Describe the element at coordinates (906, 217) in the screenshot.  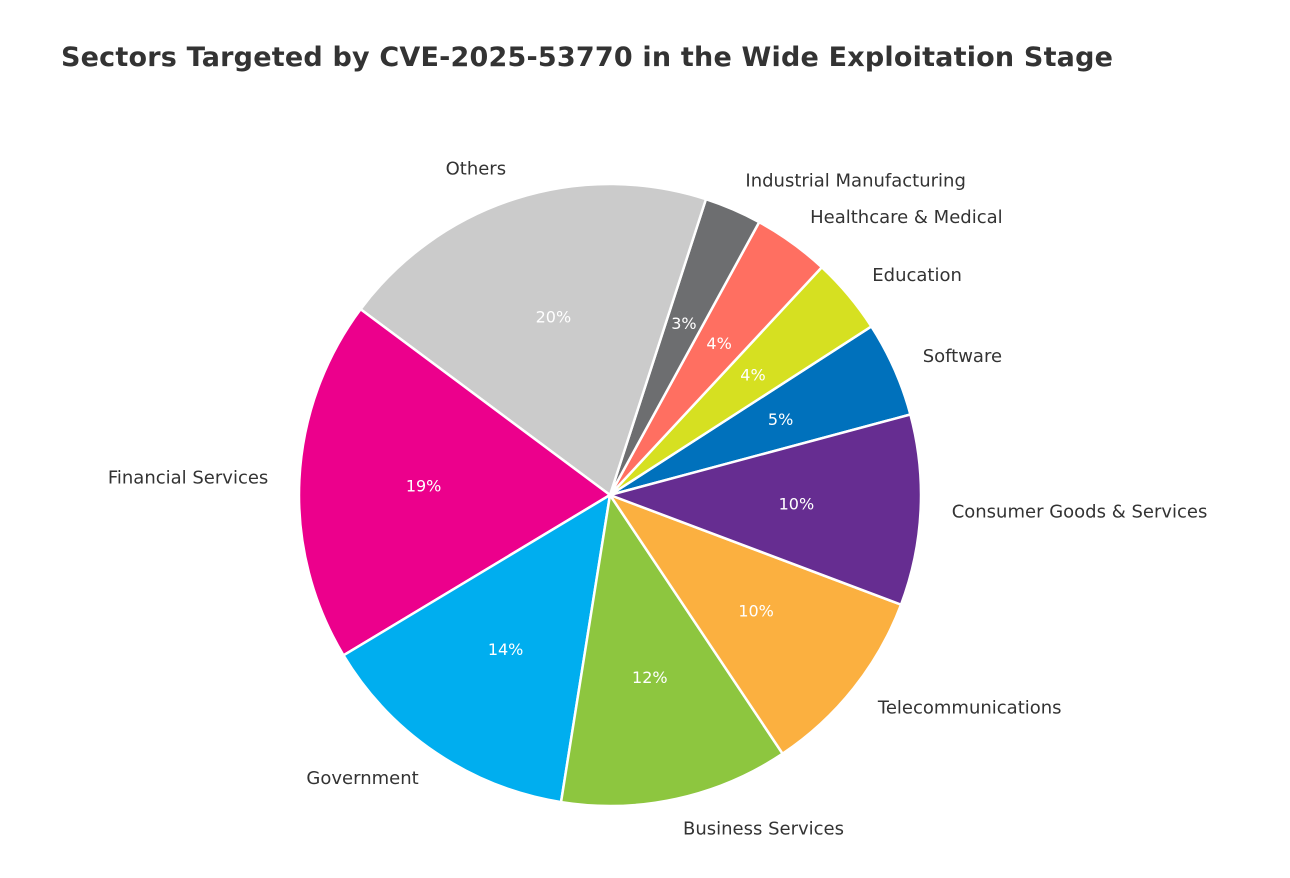
I see `category-label-healthcare-medical: Healthcare & Medical` at that location.